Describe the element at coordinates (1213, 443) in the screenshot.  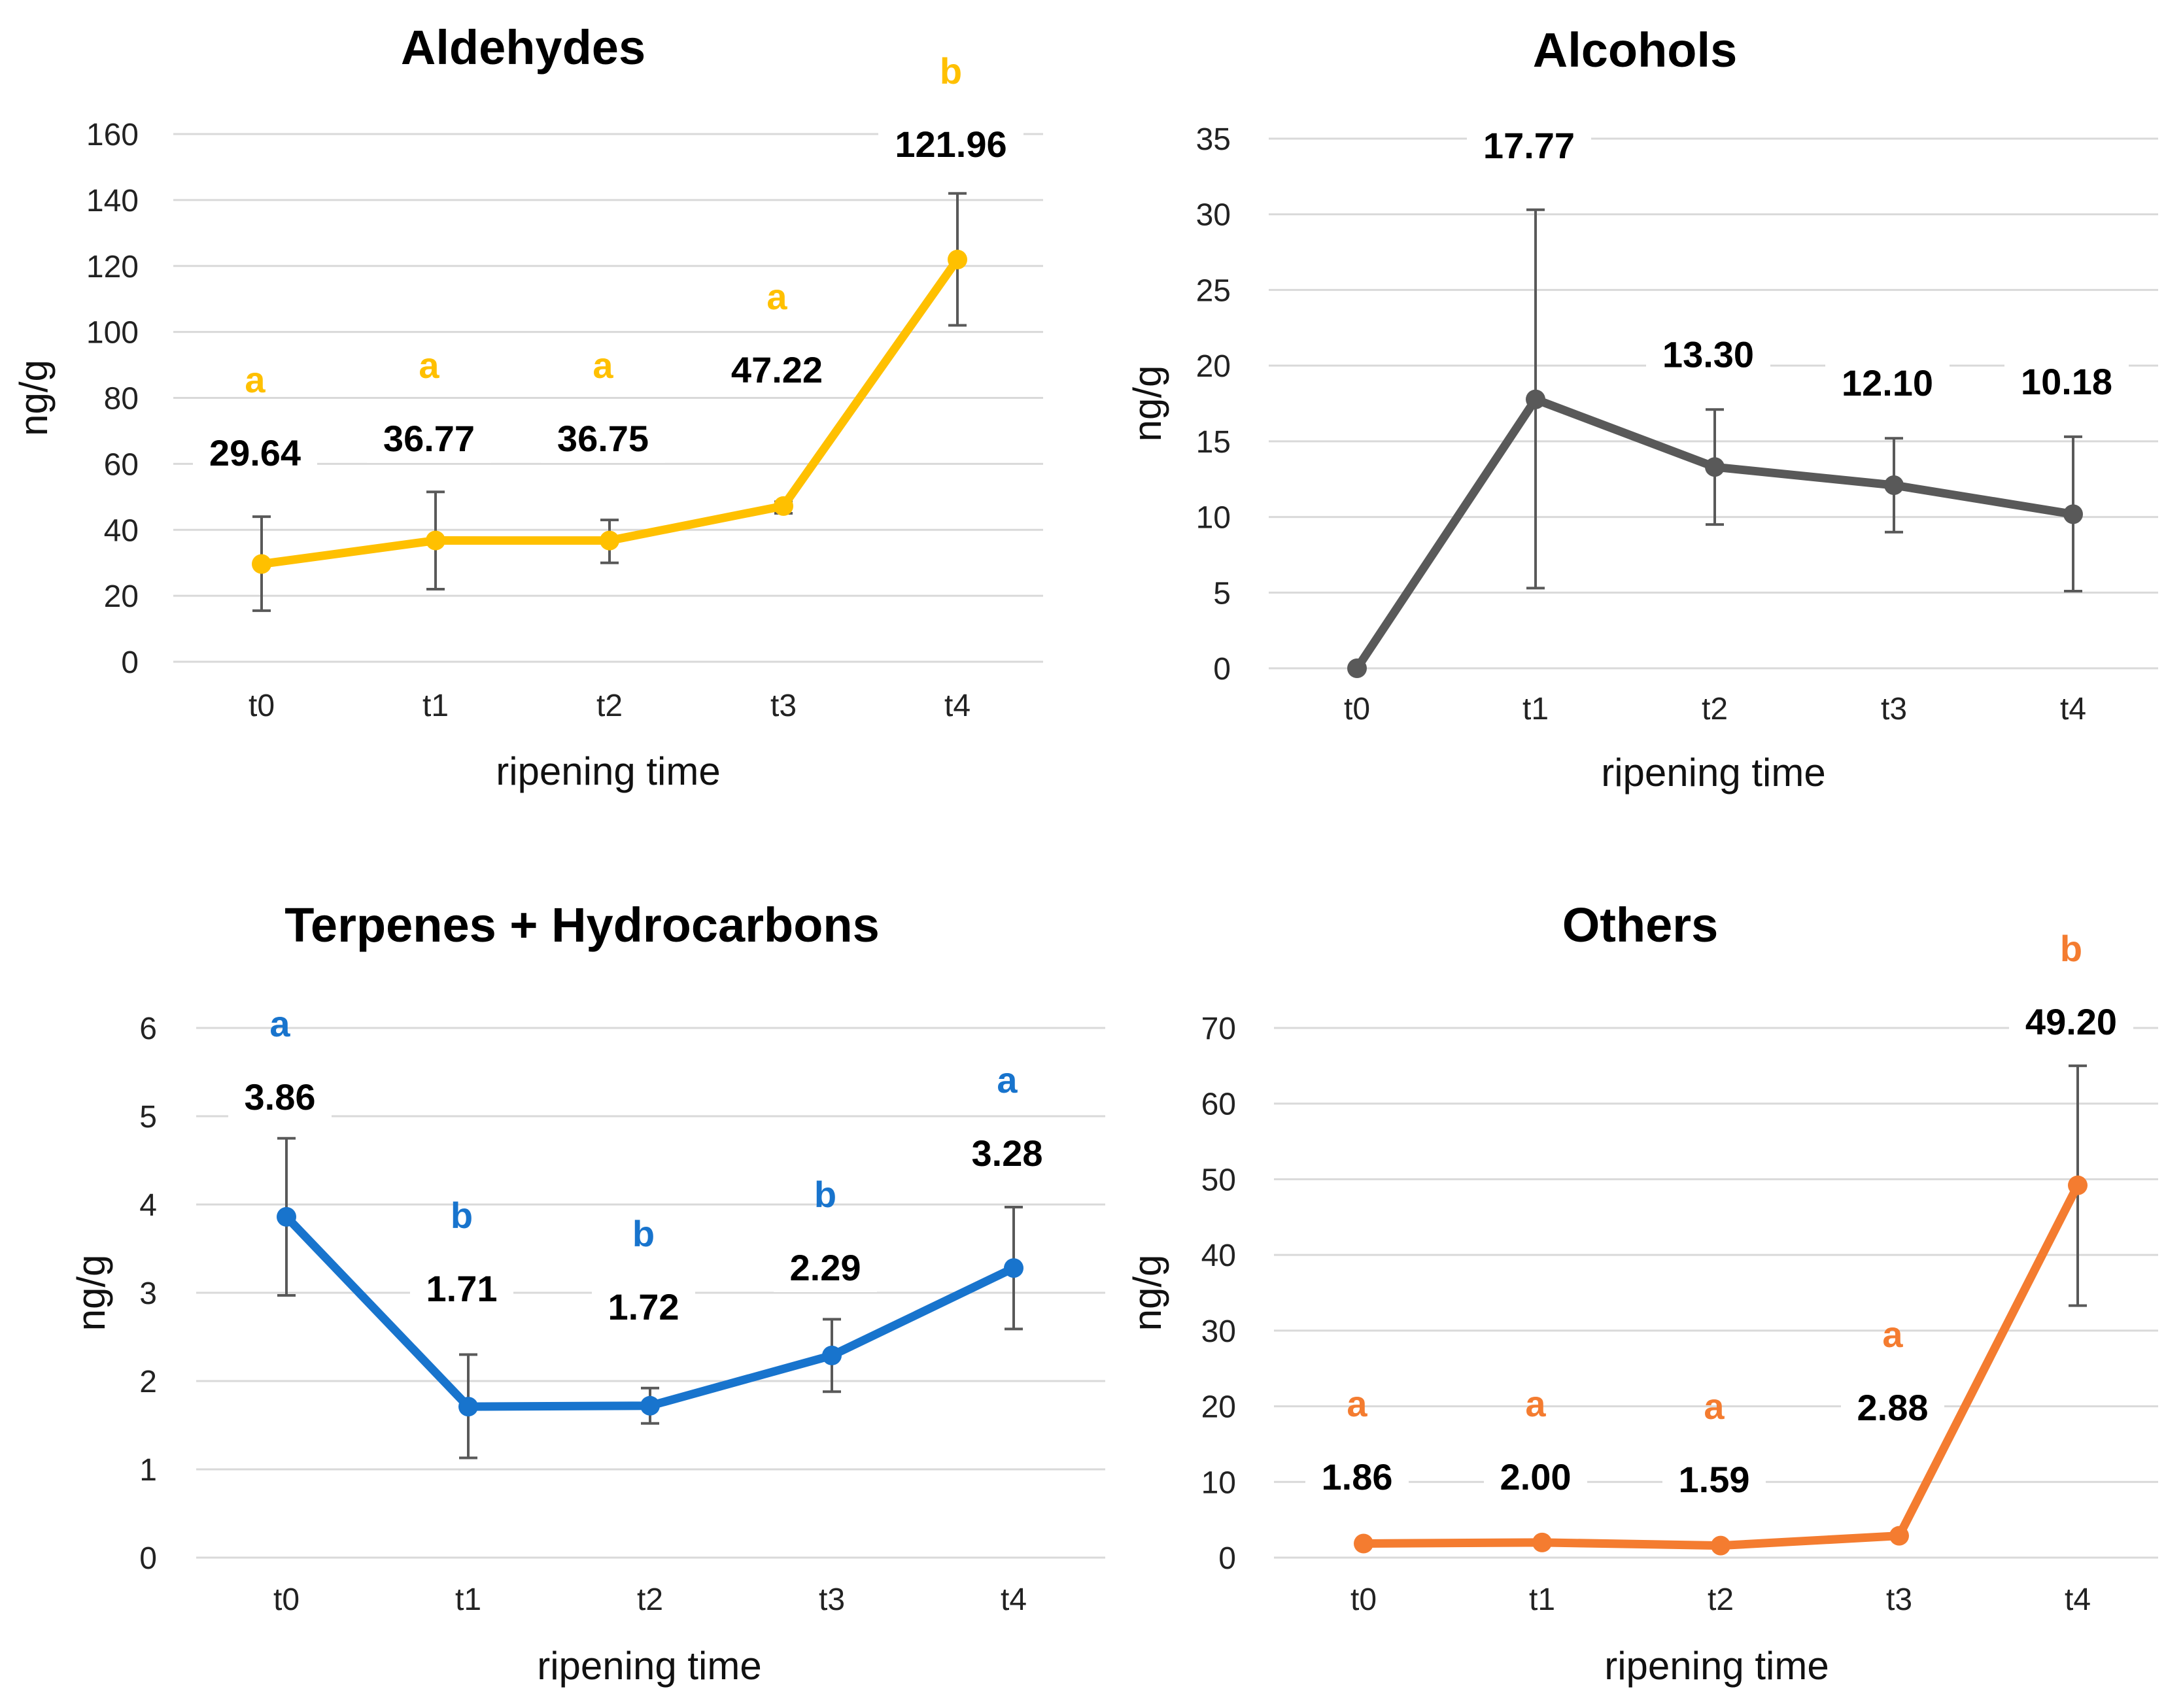
I see `y-tick-label: 15` at that location.